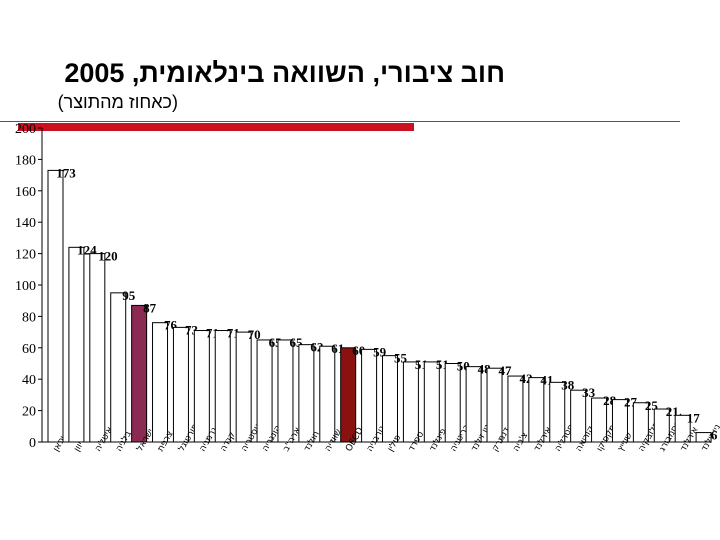 This screenshot has width=720, height=540. I want to click on data-label: 95, so click(129, 295).